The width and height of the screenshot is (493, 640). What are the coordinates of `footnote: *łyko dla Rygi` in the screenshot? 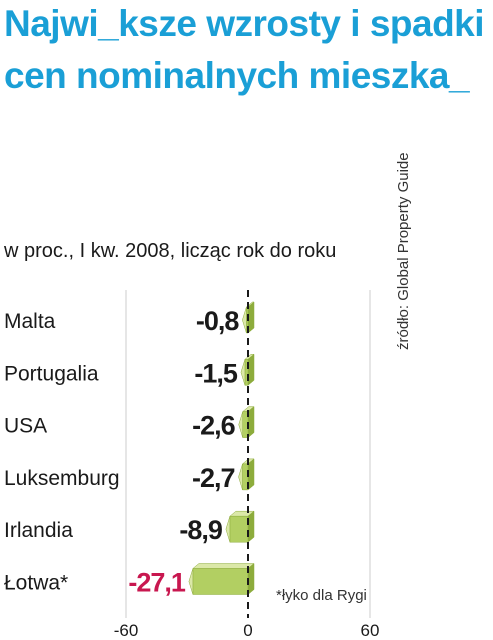 It's located at (321, 595).